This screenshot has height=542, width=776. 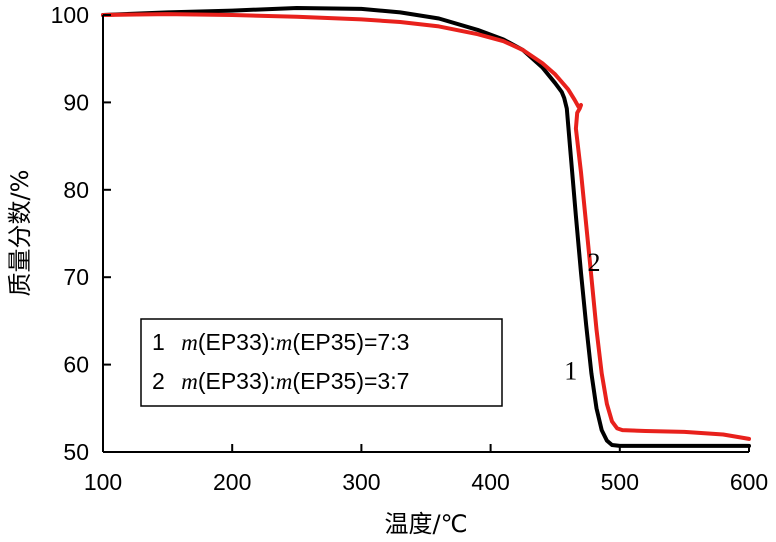 I want to click on x-tick-label-200: 200, so click(x=232, y=482).